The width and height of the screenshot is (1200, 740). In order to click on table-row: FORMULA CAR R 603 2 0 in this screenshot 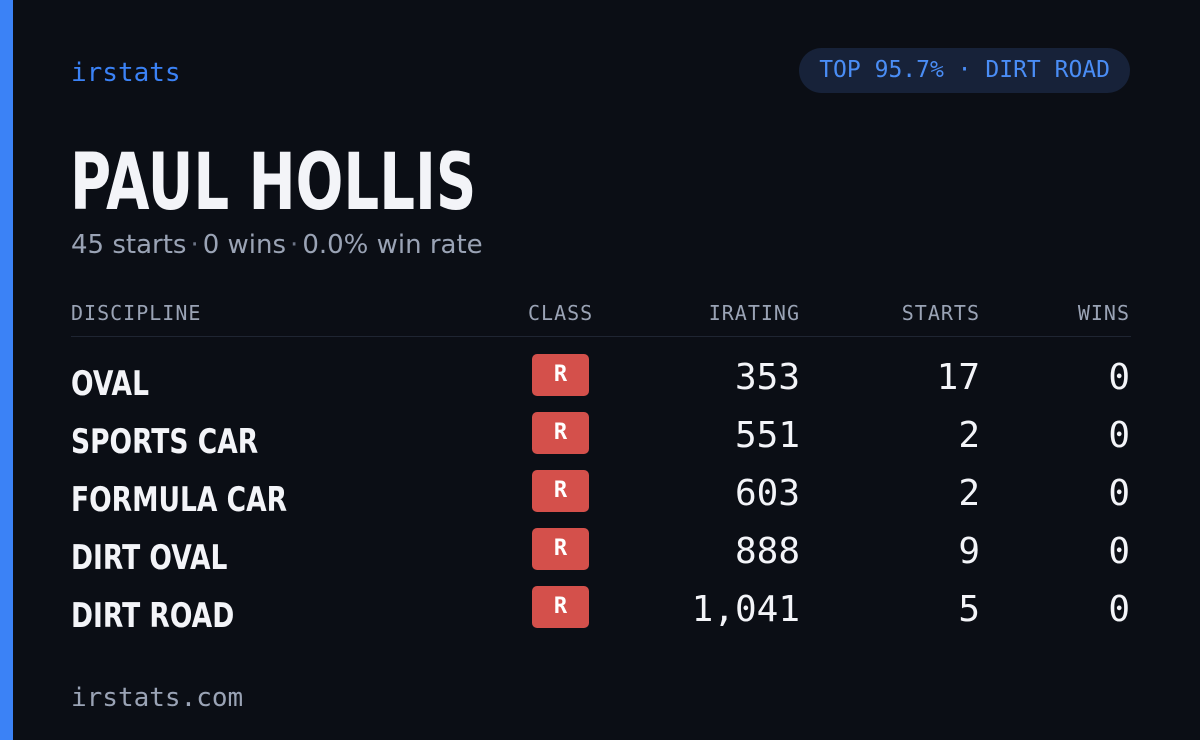, I will do `click(601, 499)`.